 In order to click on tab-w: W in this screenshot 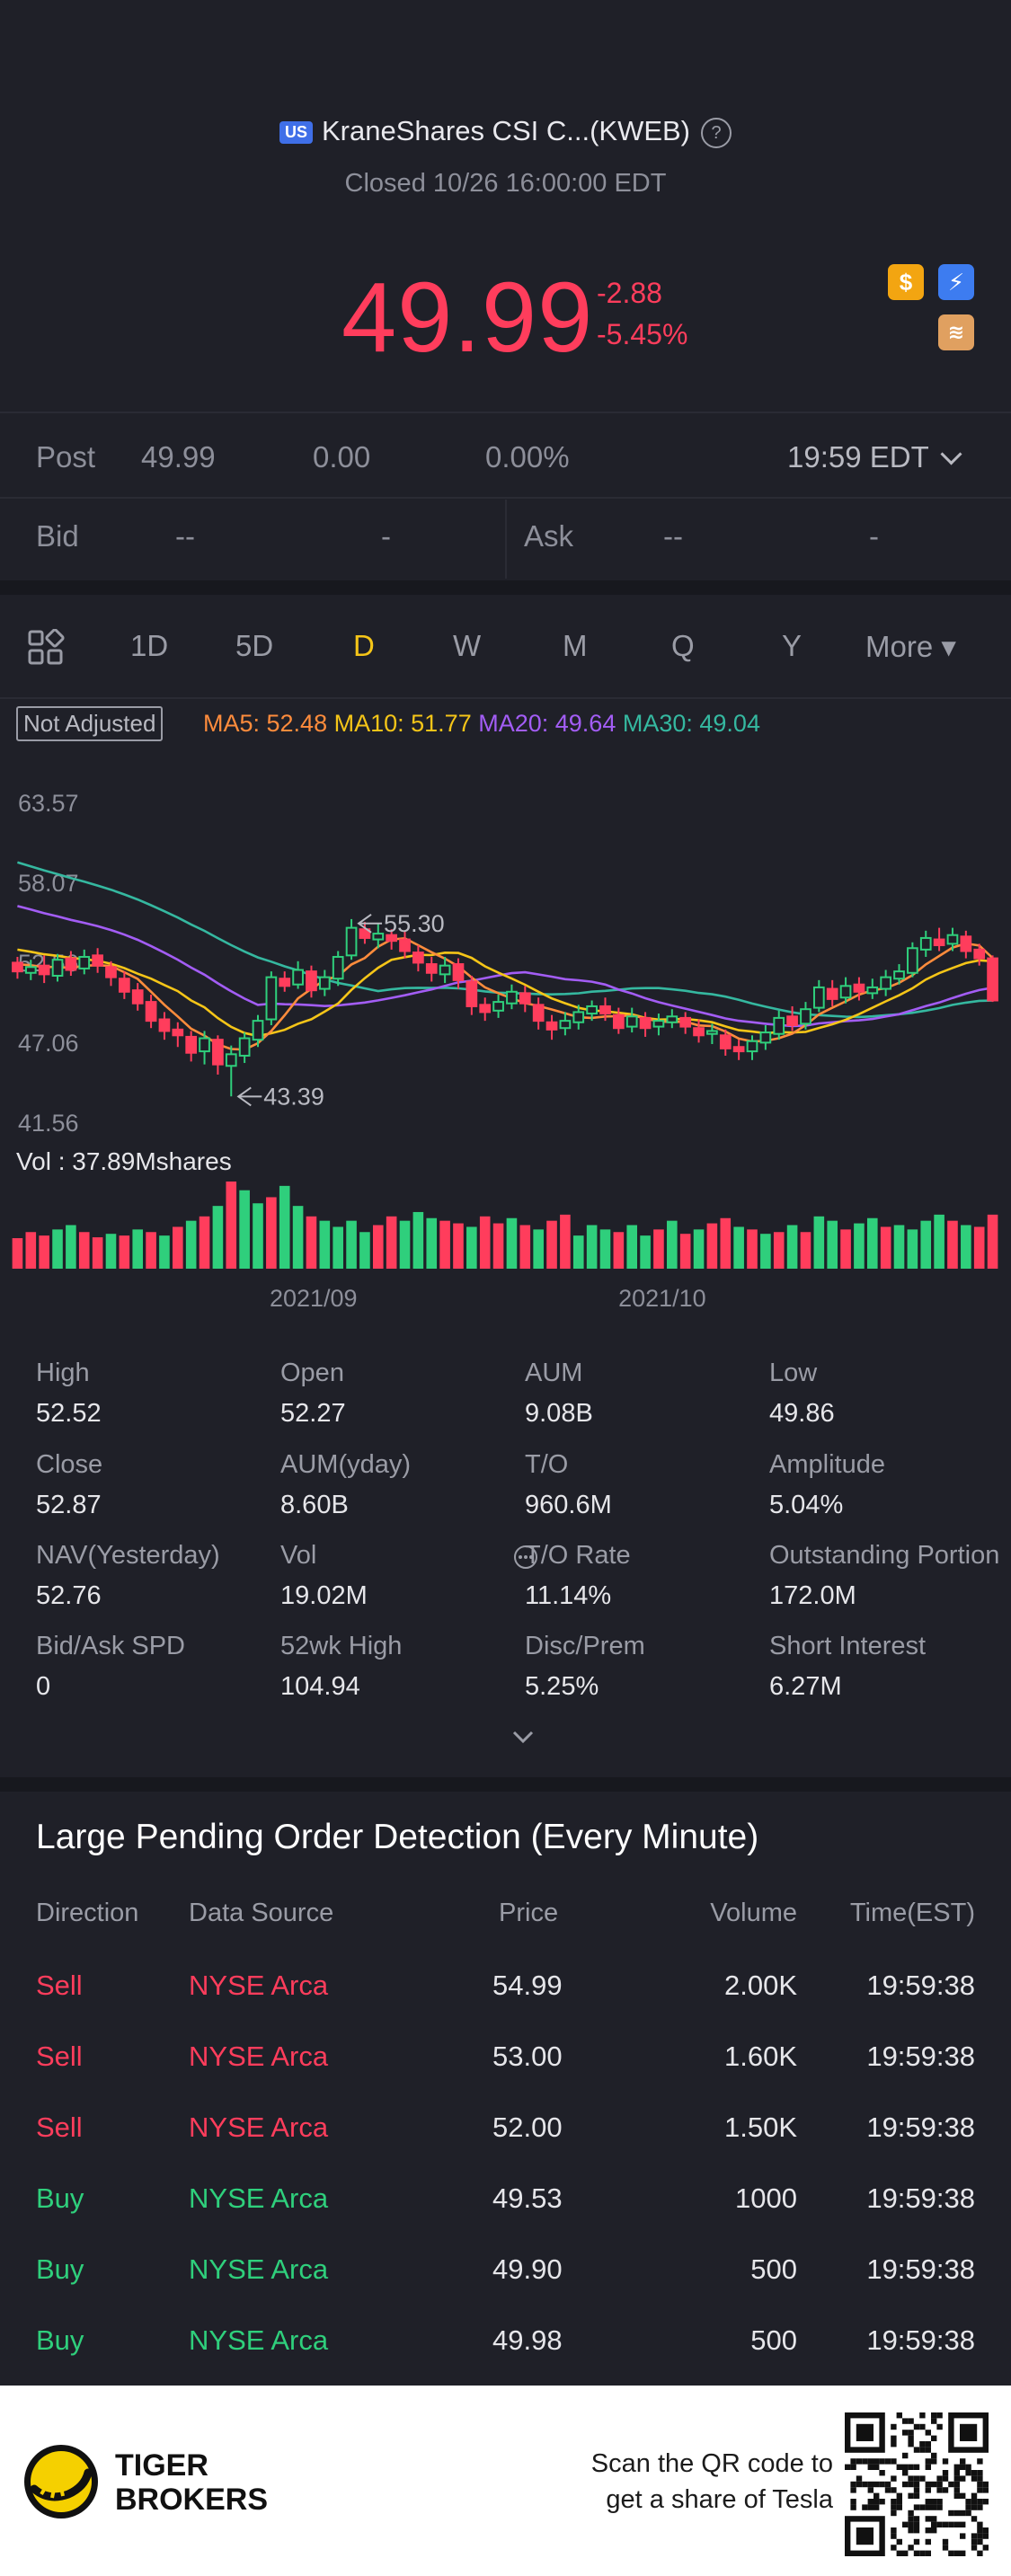, I will do `click(467, 645)`.